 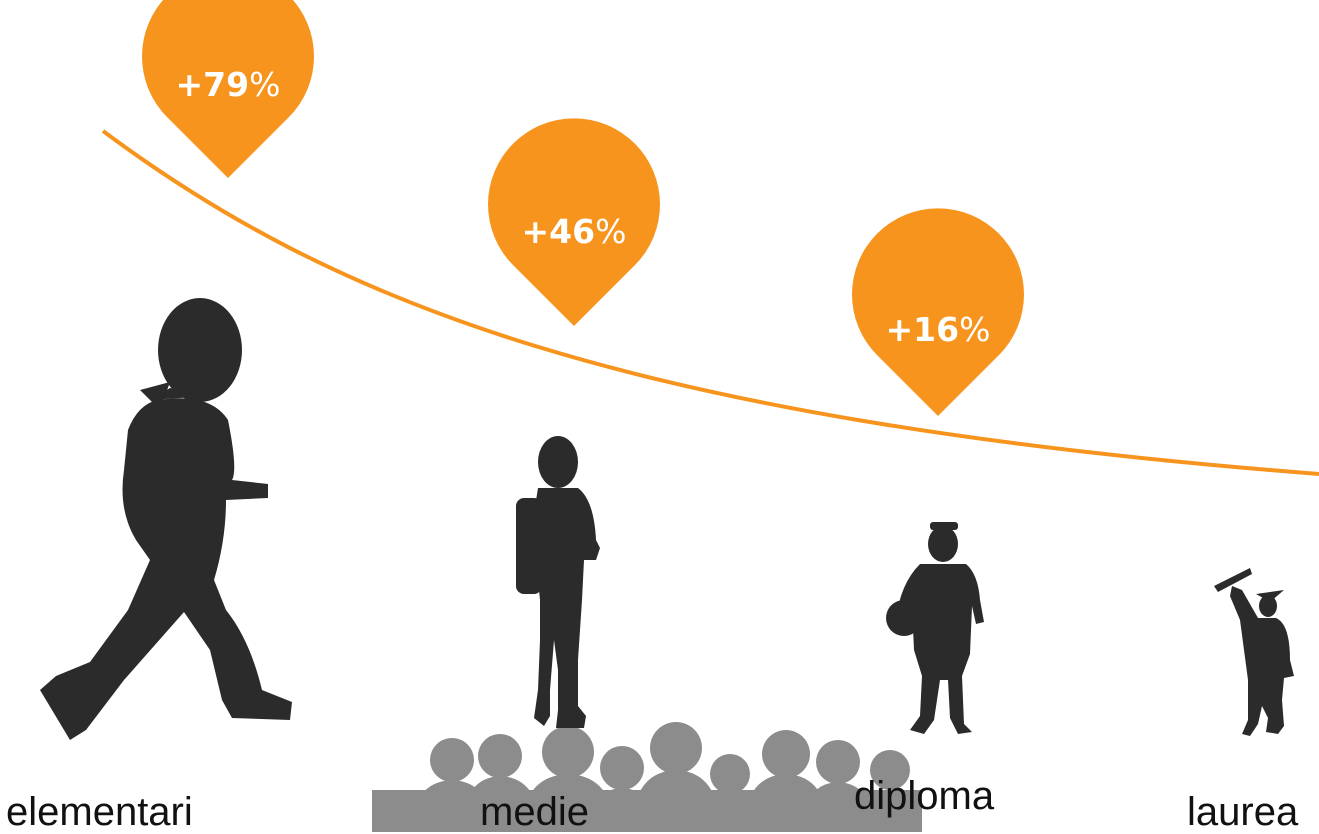 What do you see at coordinates (647, 777) in the screenshot?
I see `crowd-silhouette-icon` at bounding box center [647, 777].